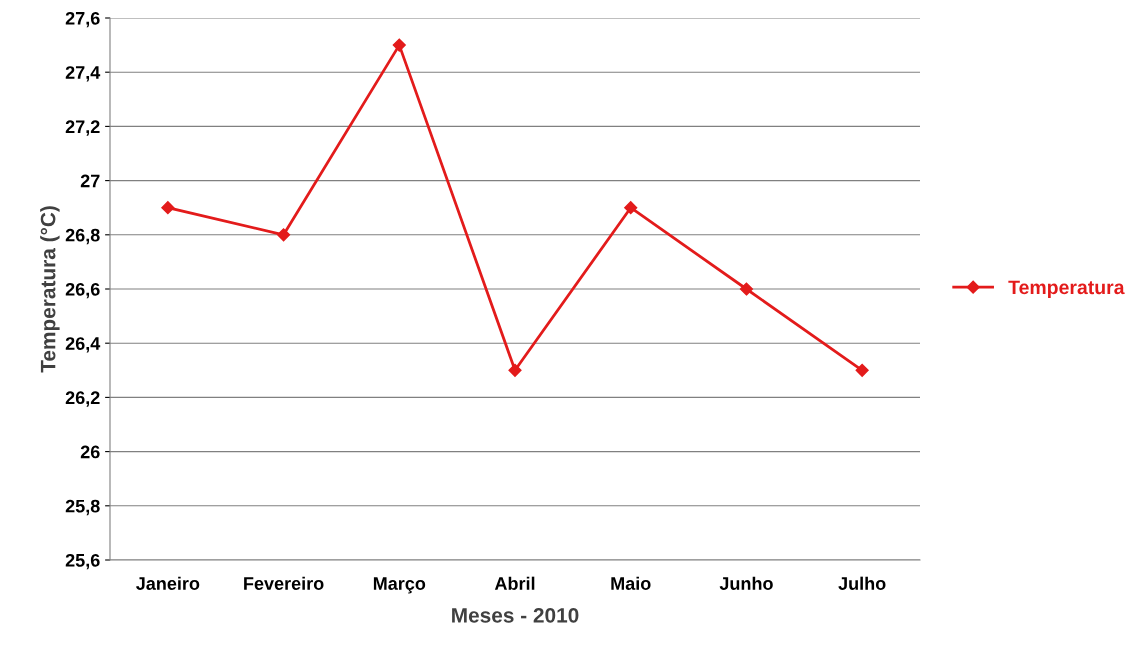 The width and height of the screenshot is (1137, 655). I want to click on y-tick-label: 27, so click(90, 181).